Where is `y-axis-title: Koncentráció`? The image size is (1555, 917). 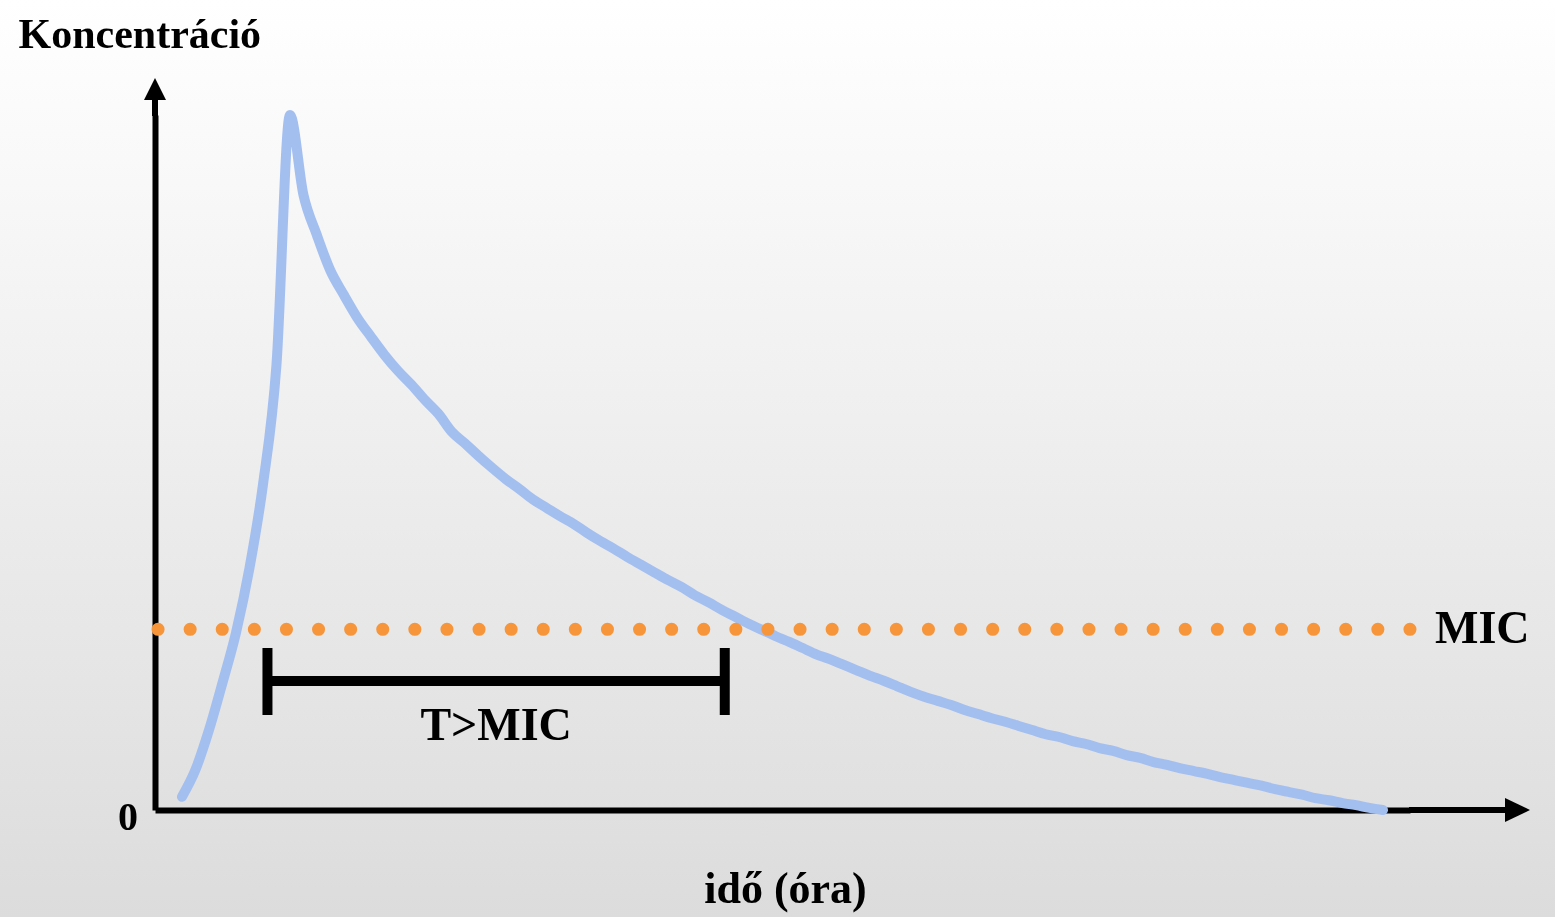
y-axis-title: Koncentráció is located at coordinates (140, 33).